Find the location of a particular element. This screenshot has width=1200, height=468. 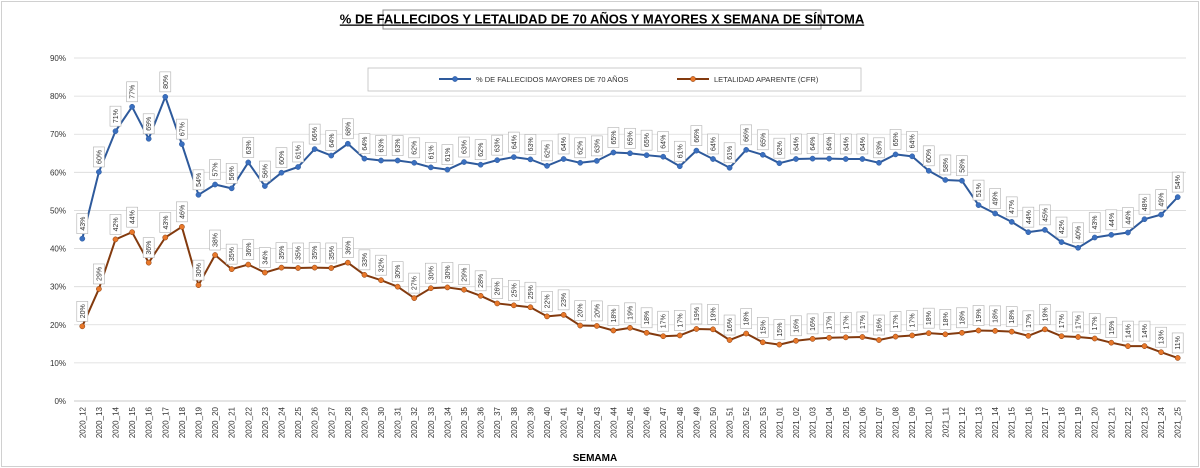

data-label: 29% is located at coordinates (99, 274).